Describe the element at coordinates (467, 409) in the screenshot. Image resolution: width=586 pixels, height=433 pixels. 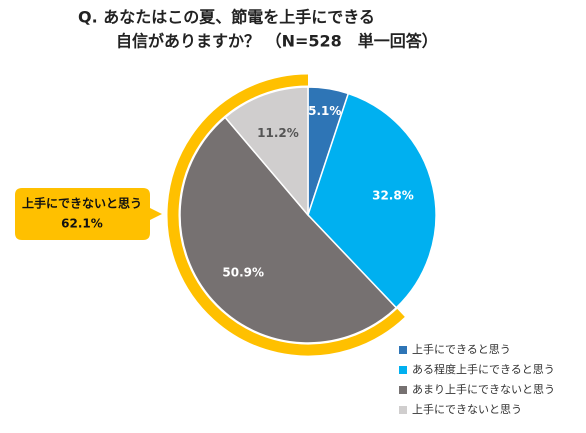
I see `legend-label: 上手にできないと思う` at that location.